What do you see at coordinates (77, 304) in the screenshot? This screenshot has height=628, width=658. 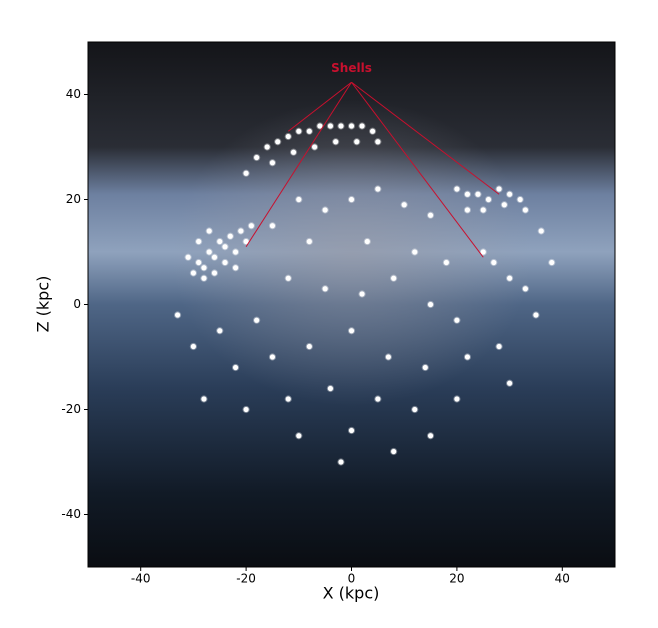 I see `y-tick-label: 0` at bounding box center [77, 304].